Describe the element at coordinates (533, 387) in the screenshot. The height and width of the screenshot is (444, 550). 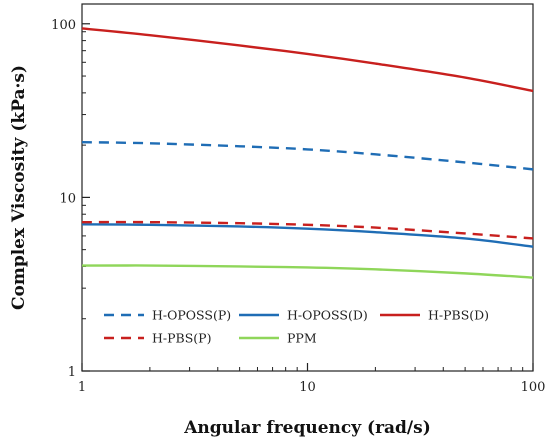
I see `x-tick-label: 100` at that location.